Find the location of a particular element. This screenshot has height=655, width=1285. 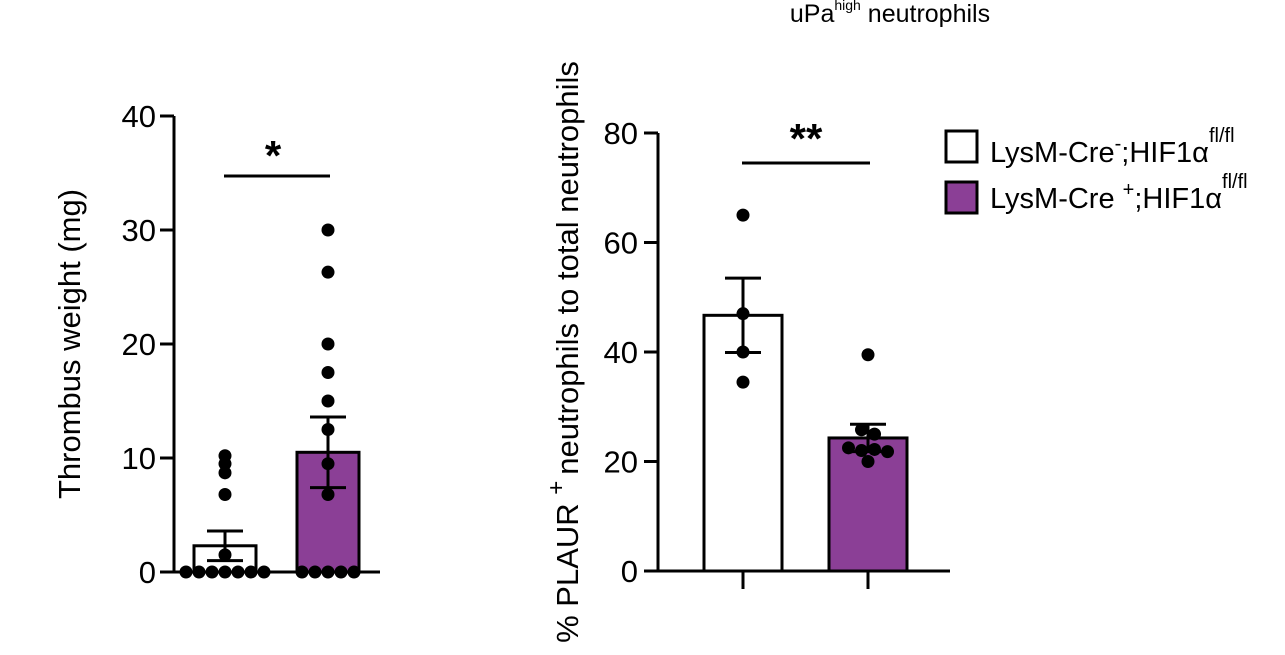

p1-y-tick-label: 30 is located at coordinates (139, 230).